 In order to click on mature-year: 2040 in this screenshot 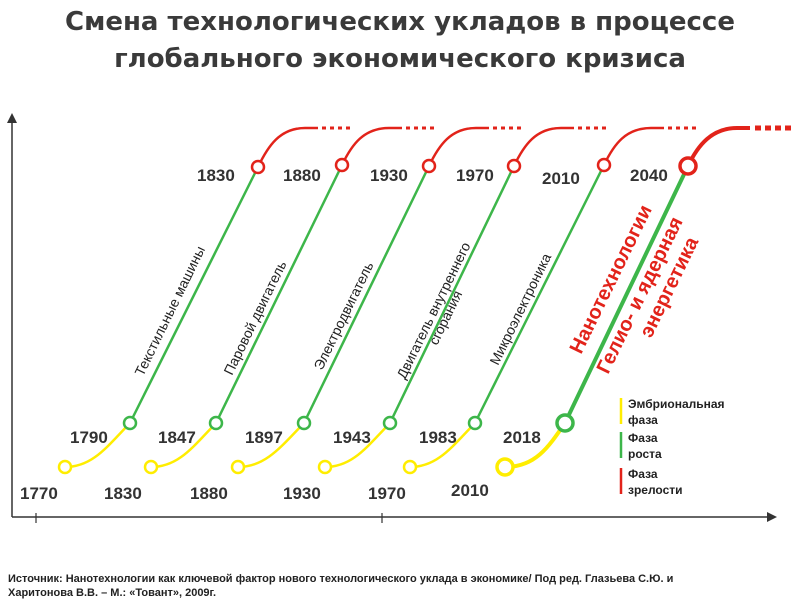, I will do `click(649, 175)`.